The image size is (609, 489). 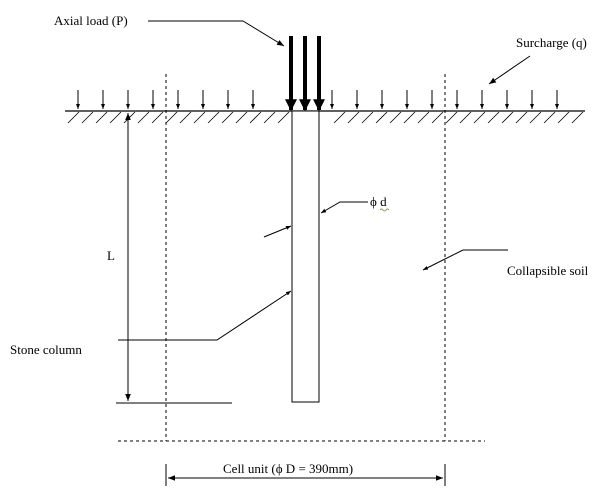 I want to click on diameter-leader-right, so click(x=344, y=207).